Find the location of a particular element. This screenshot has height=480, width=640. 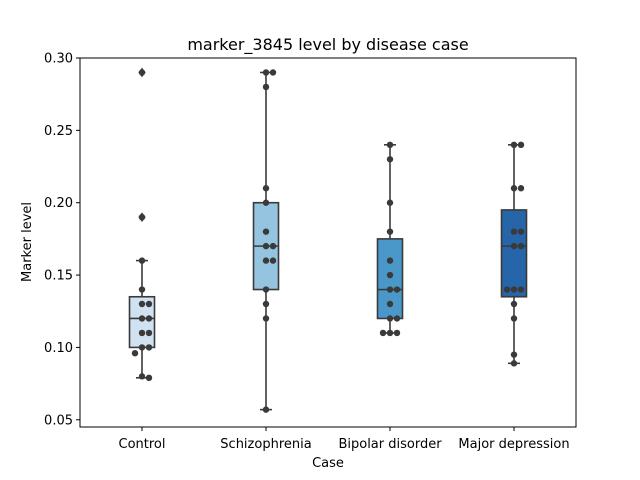

y-tick-label: 0.05 is located at coordinates (58, 420).